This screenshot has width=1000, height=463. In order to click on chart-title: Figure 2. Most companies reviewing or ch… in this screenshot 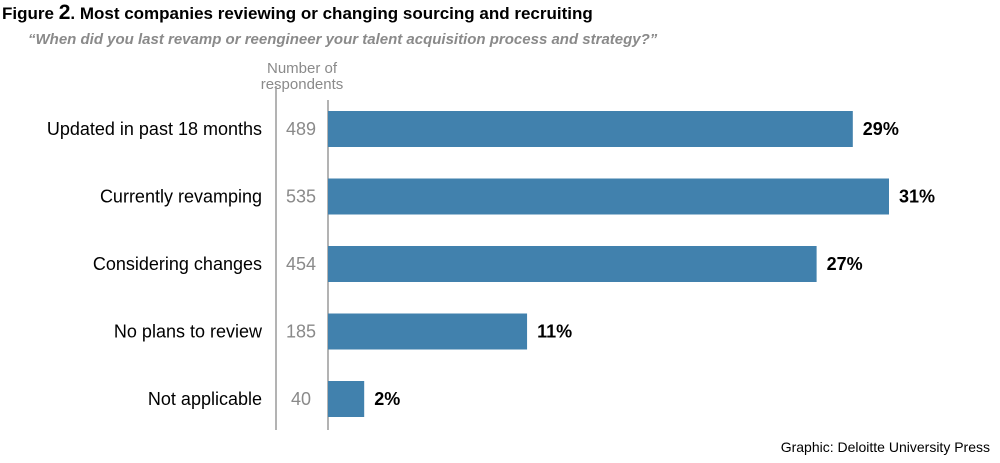, I will do `click(297, 13)`.